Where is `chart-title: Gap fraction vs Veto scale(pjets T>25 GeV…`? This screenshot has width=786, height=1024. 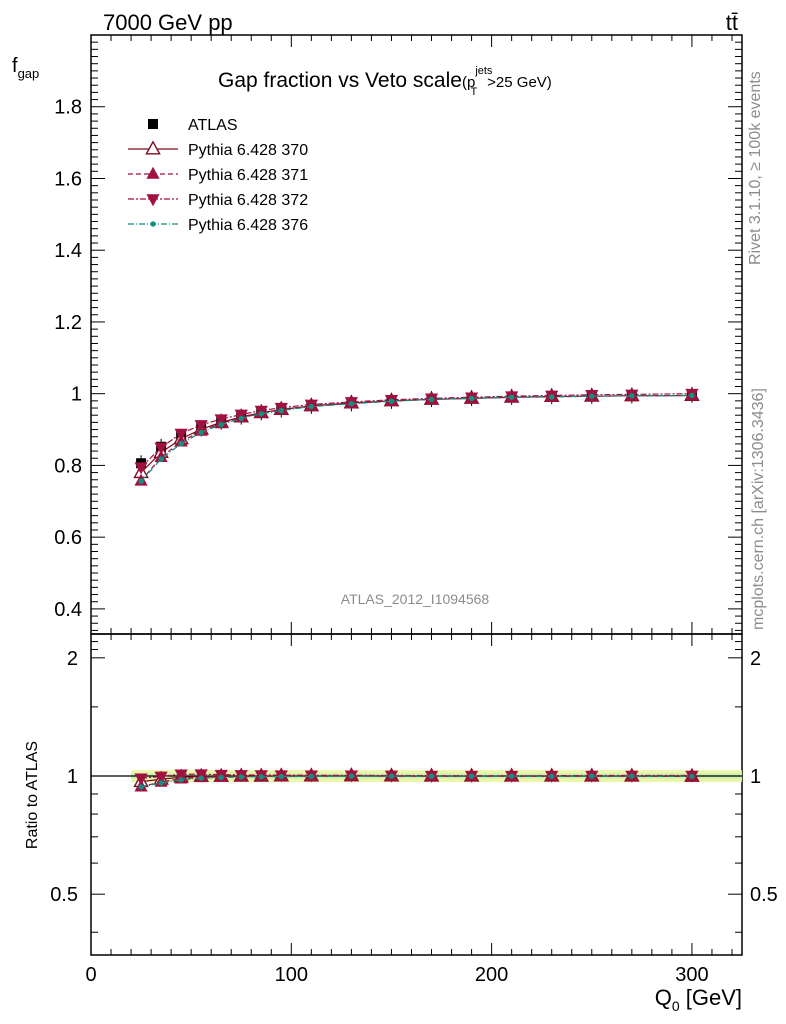
chart-title: Gap fraction vs Veto scale(pjets T>25 GeV… is located at coordinates (385, 81).